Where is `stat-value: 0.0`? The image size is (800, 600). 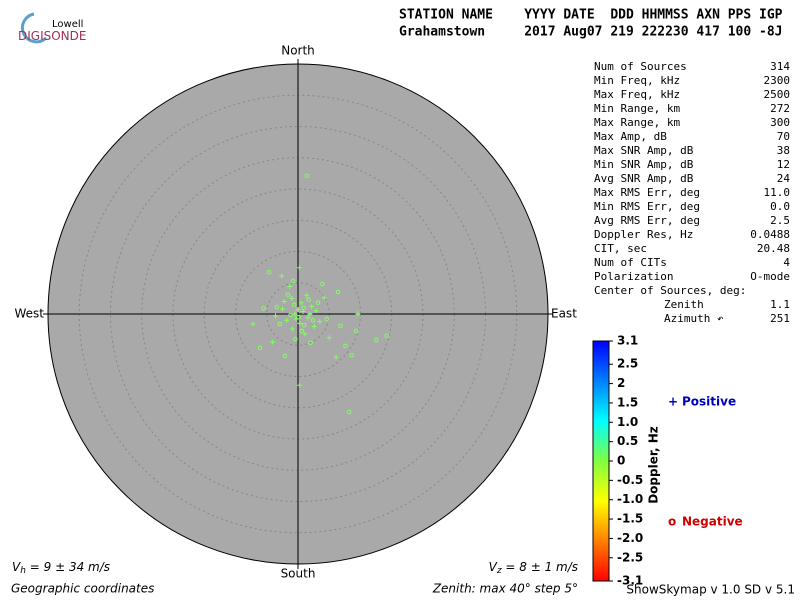 stat-value: 0.0 is located at coordinates (780, 206).